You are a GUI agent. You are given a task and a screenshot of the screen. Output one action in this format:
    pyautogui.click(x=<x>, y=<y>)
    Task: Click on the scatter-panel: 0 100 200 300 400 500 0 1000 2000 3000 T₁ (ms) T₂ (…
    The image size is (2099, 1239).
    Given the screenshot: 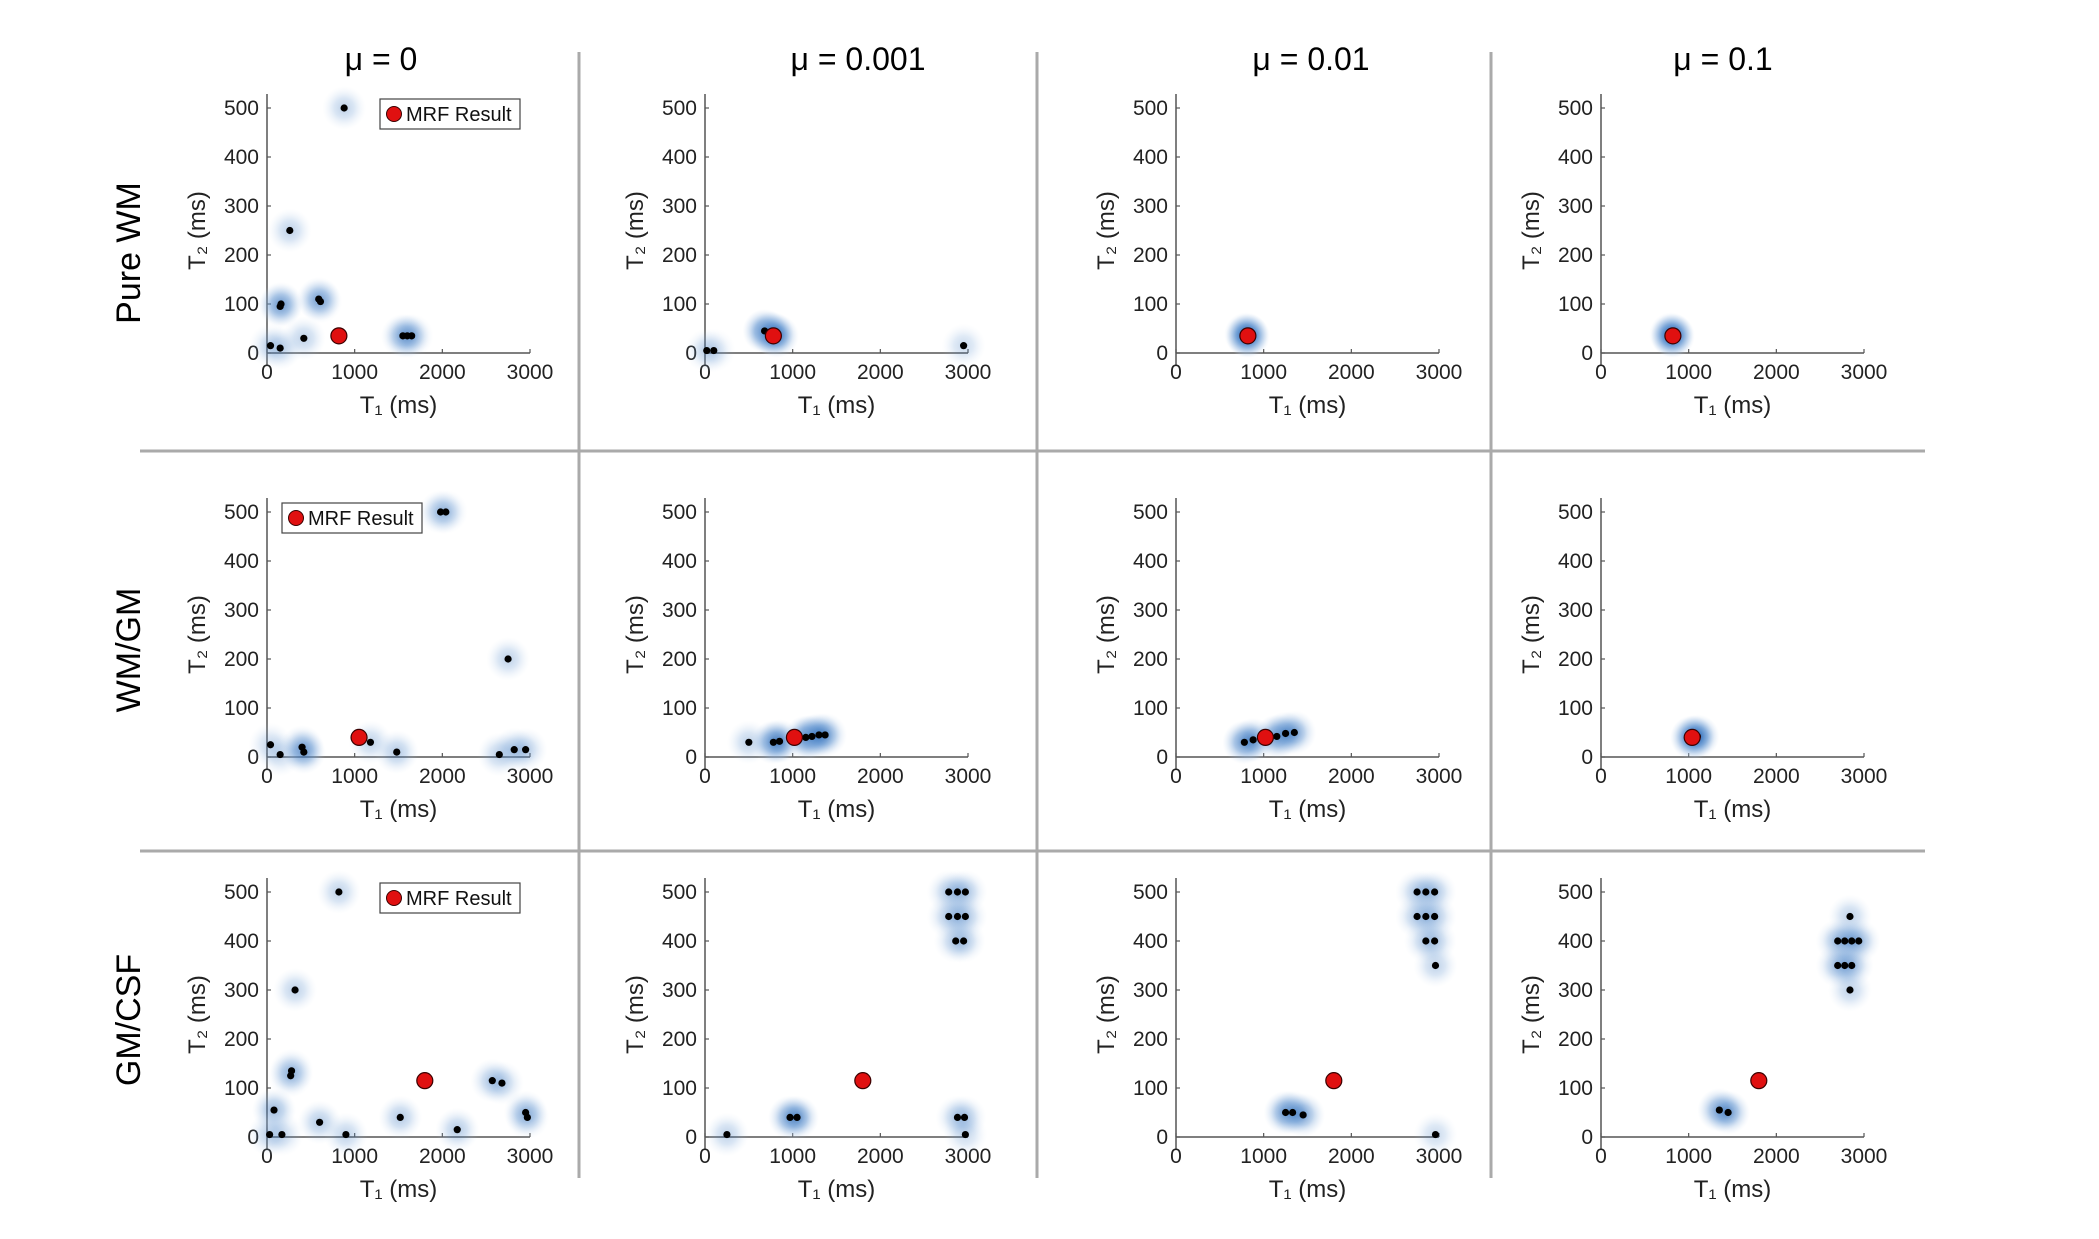 What is the action you would take?
    pyautogui.click(x=1702, y=256)
    